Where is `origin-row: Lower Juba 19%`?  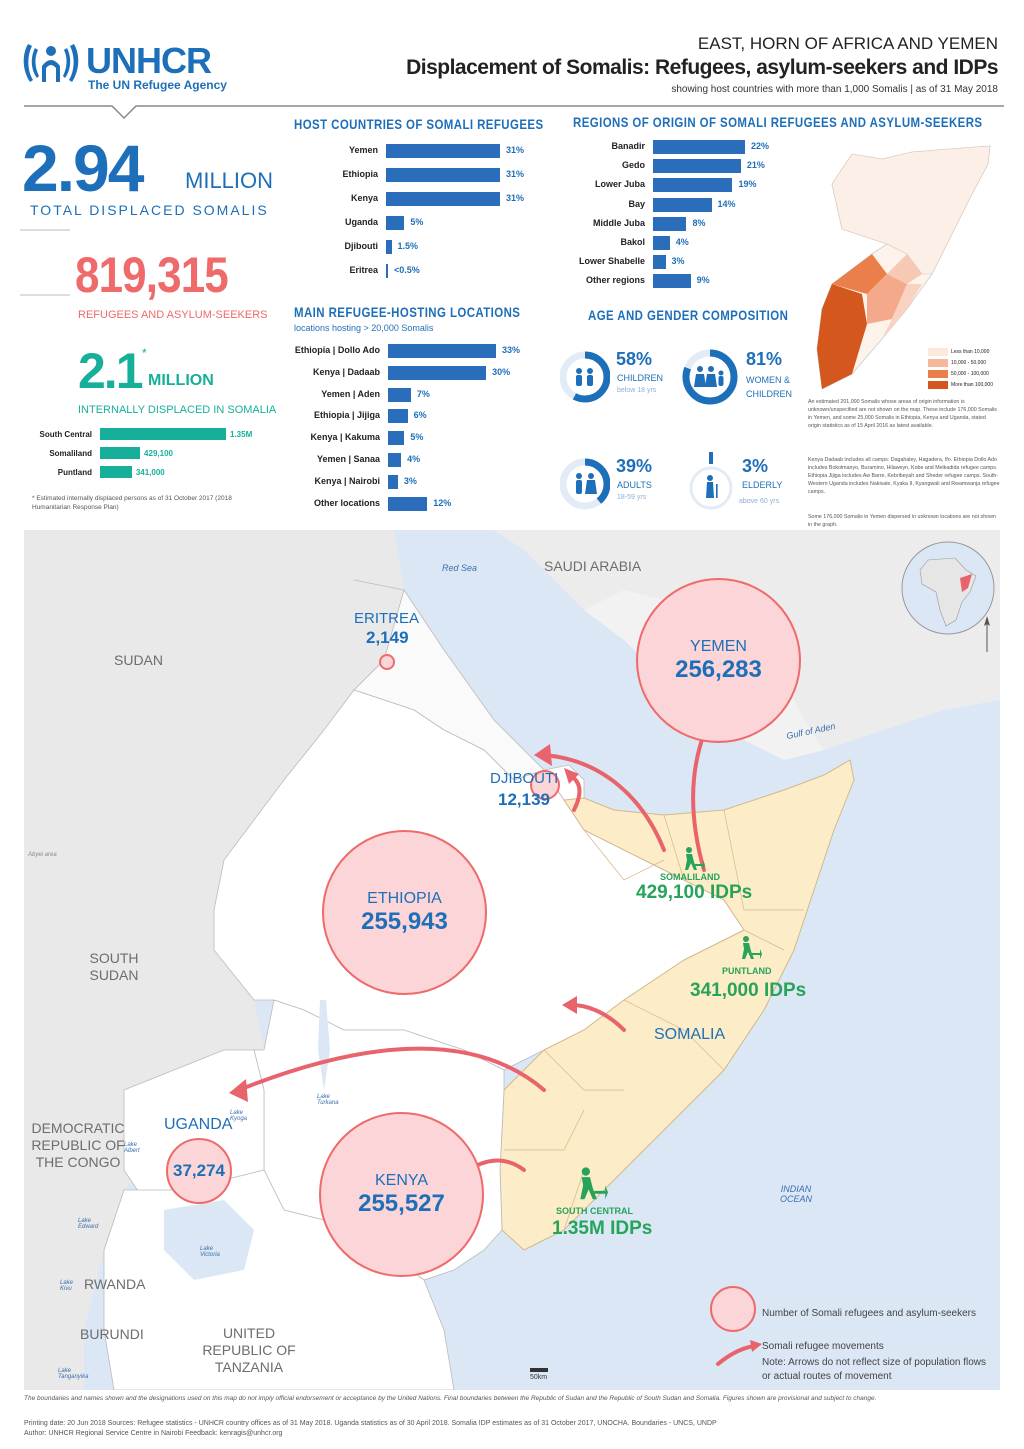
origin-row: Lower Juba 19% is located at coordinates (680, 185).